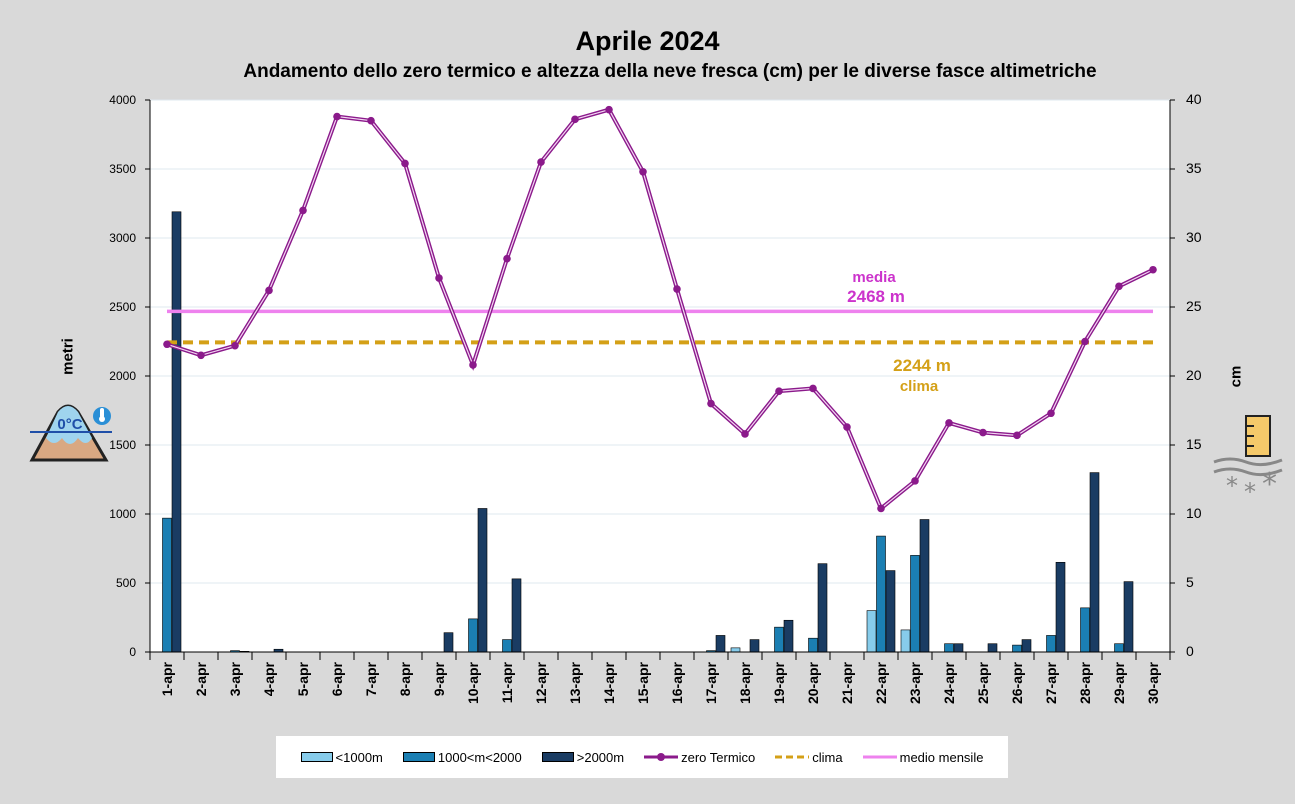  What do you see at coordinates (341, 757) in the screenshot?
I see `legend-item-under-1000: <1000m` at bounding box center [341, 757].